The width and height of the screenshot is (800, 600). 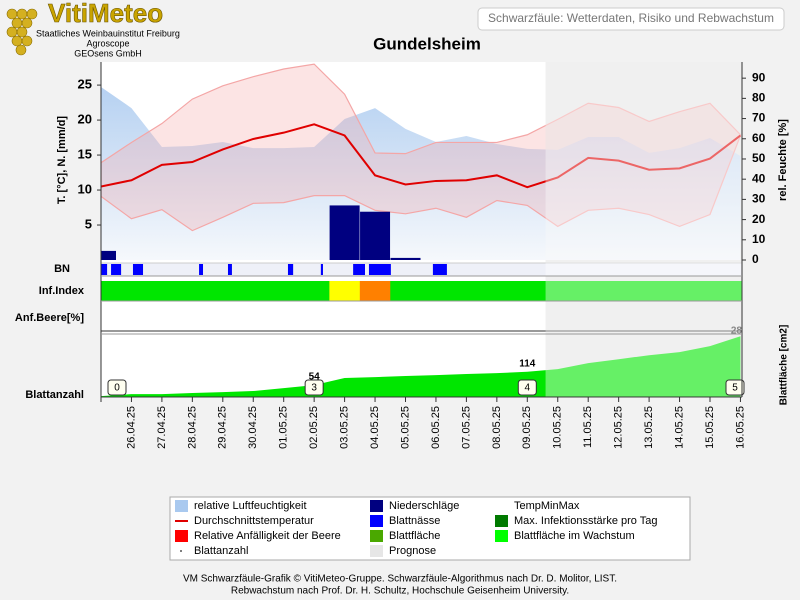 What do you see at coordinates (62, 269) in the screenshot?
I see `row-label: BN` at bounding box center [62, 269].